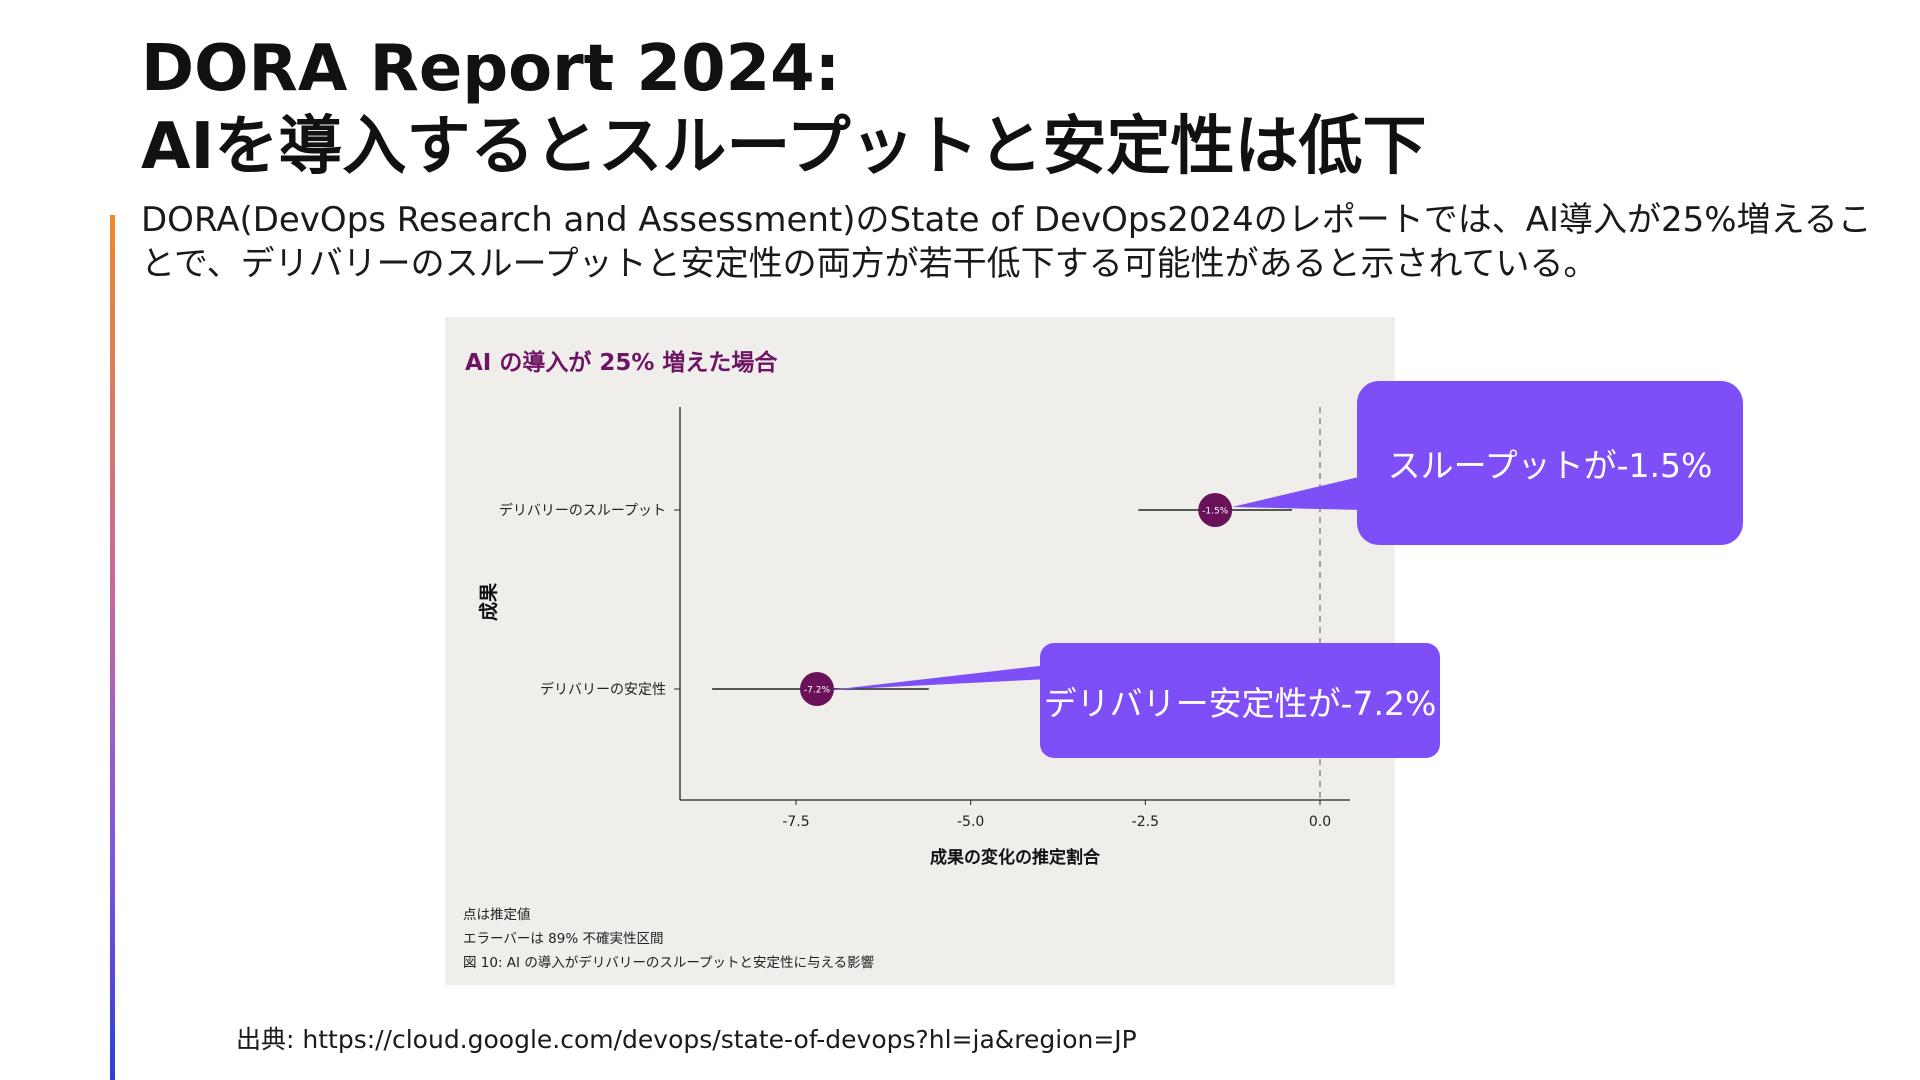 This screenshot has height=1080, width=1920. Describe the element at coordinates (582, 510) in the screenshot. I see `y-tick-label: デリバリーのスループット` at that location.